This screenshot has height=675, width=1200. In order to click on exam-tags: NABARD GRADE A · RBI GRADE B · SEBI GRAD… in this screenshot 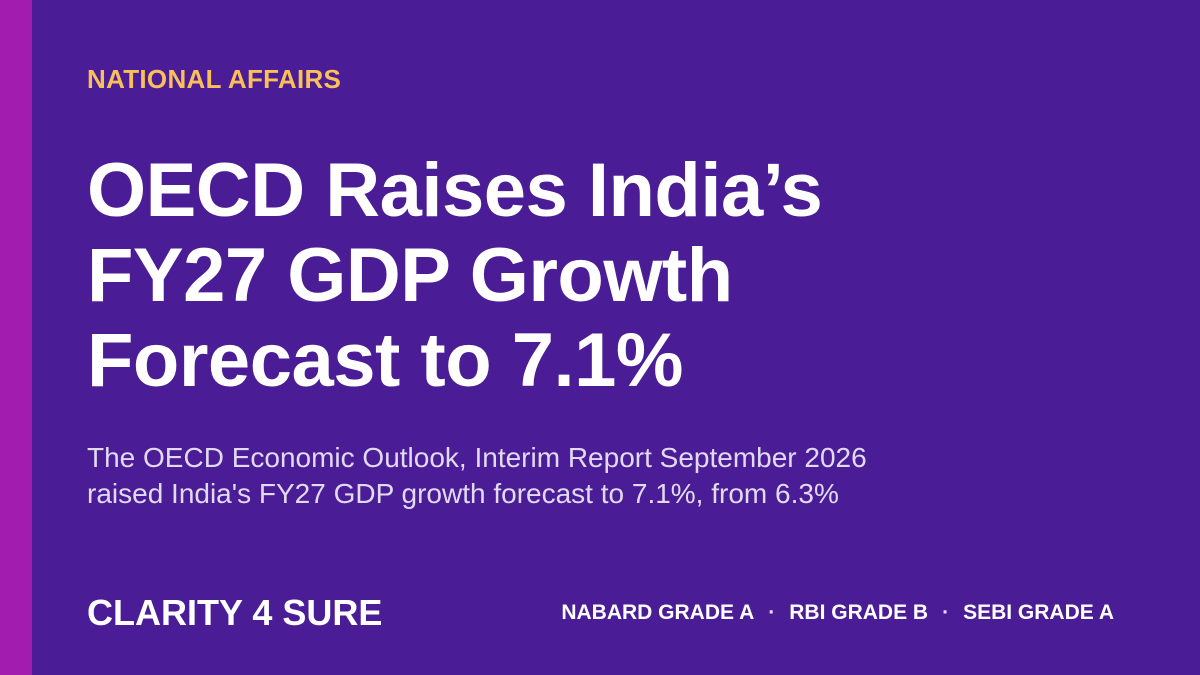, I will do `click(837, 613)`.